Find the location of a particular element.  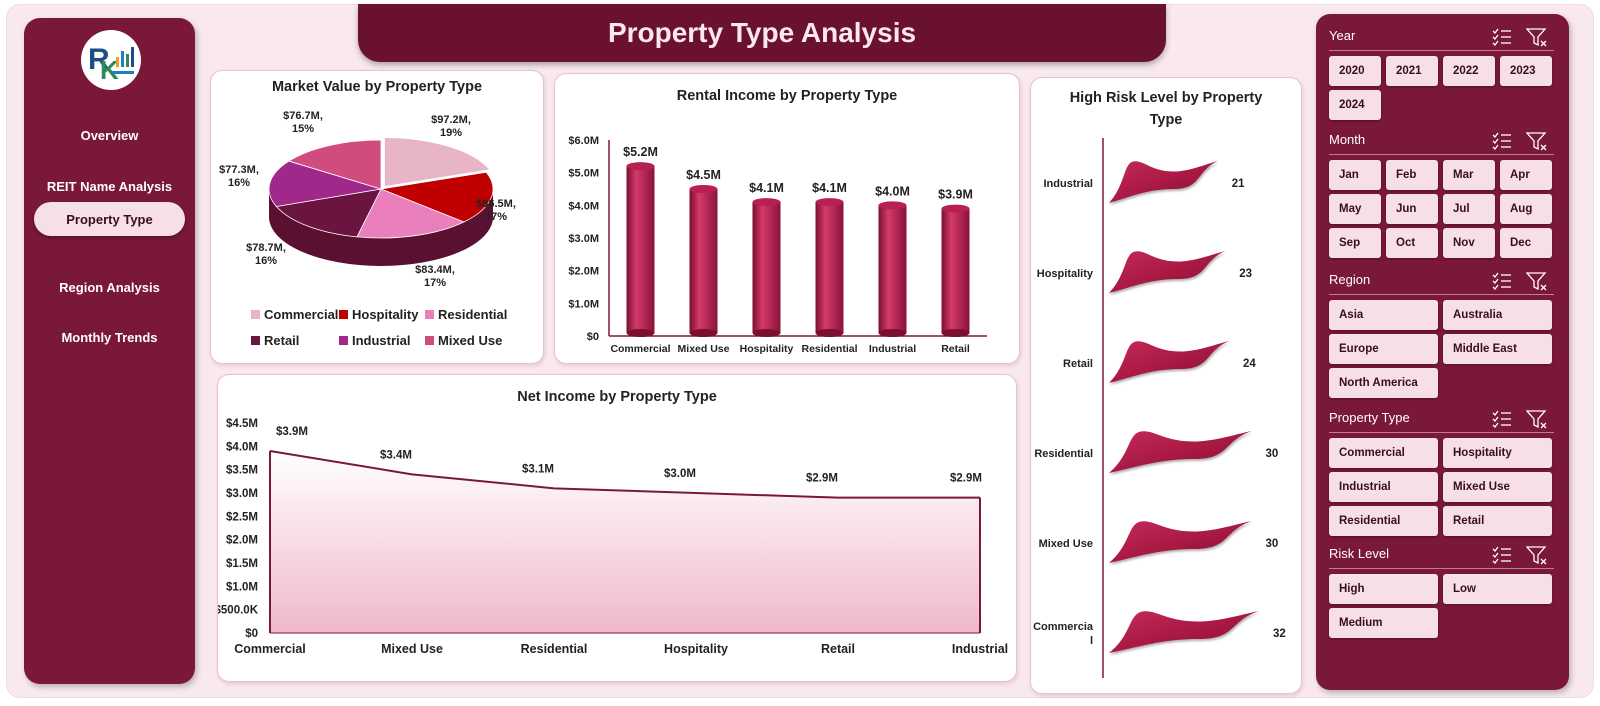

slicer-chip-retail: Retail is located at coordinates (1497, 521).